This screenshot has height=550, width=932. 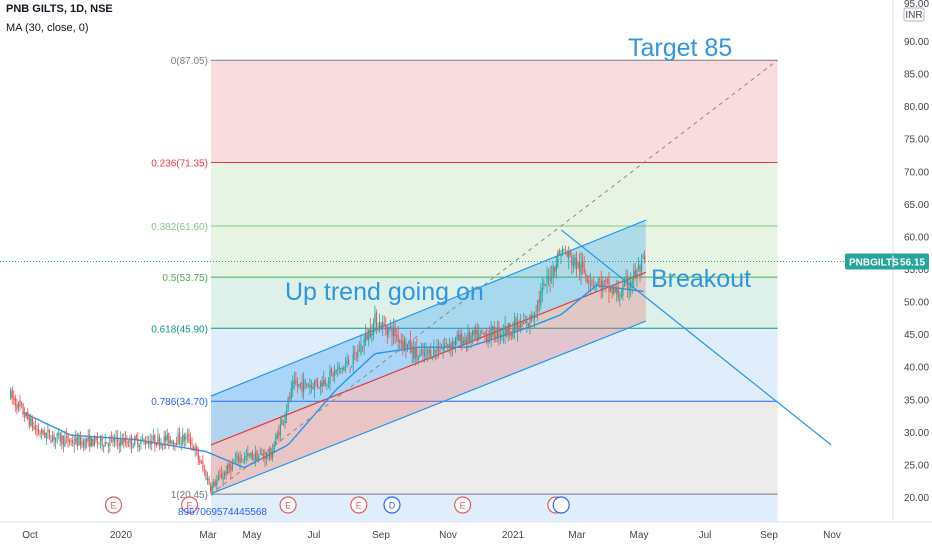 What do you see at coordinates (705, 535) in the screenshot?
I see `x-tick-label-10: Jul` at bounding box center [705, 535].